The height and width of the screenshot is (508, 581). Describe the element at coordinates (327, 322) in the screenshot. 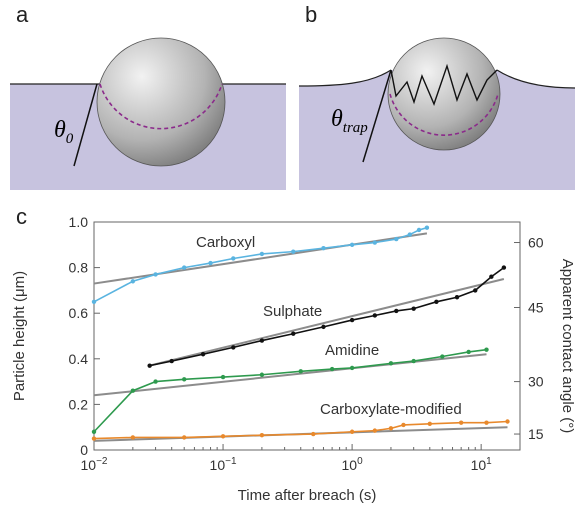

I see `fit-line-sulphate` at that location.